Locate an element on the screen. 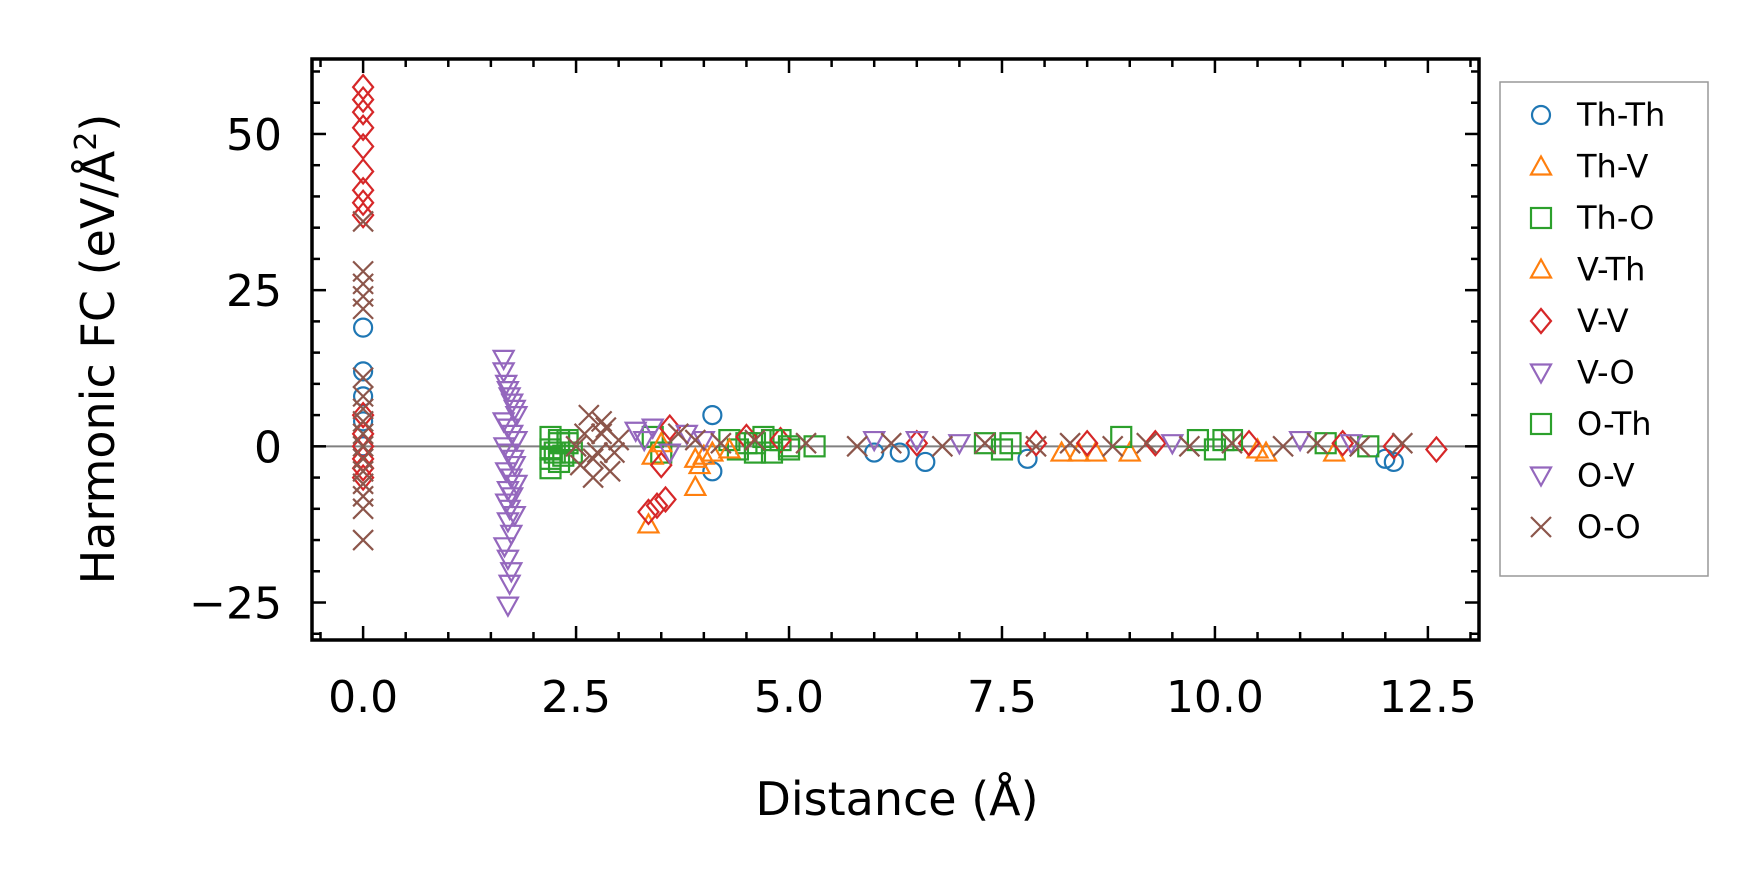  legend-marker-th-th is located at coordinates (1541, 115).